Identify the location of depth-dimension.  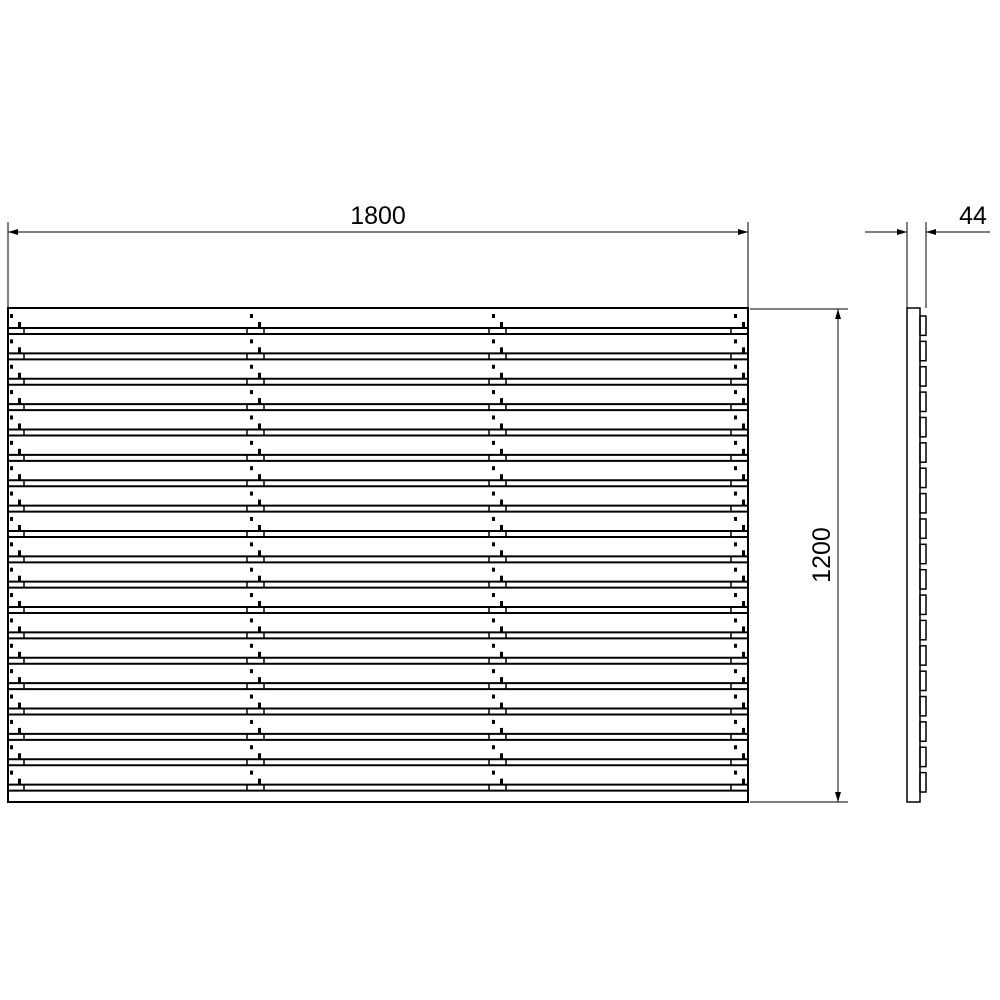
(927, 265).